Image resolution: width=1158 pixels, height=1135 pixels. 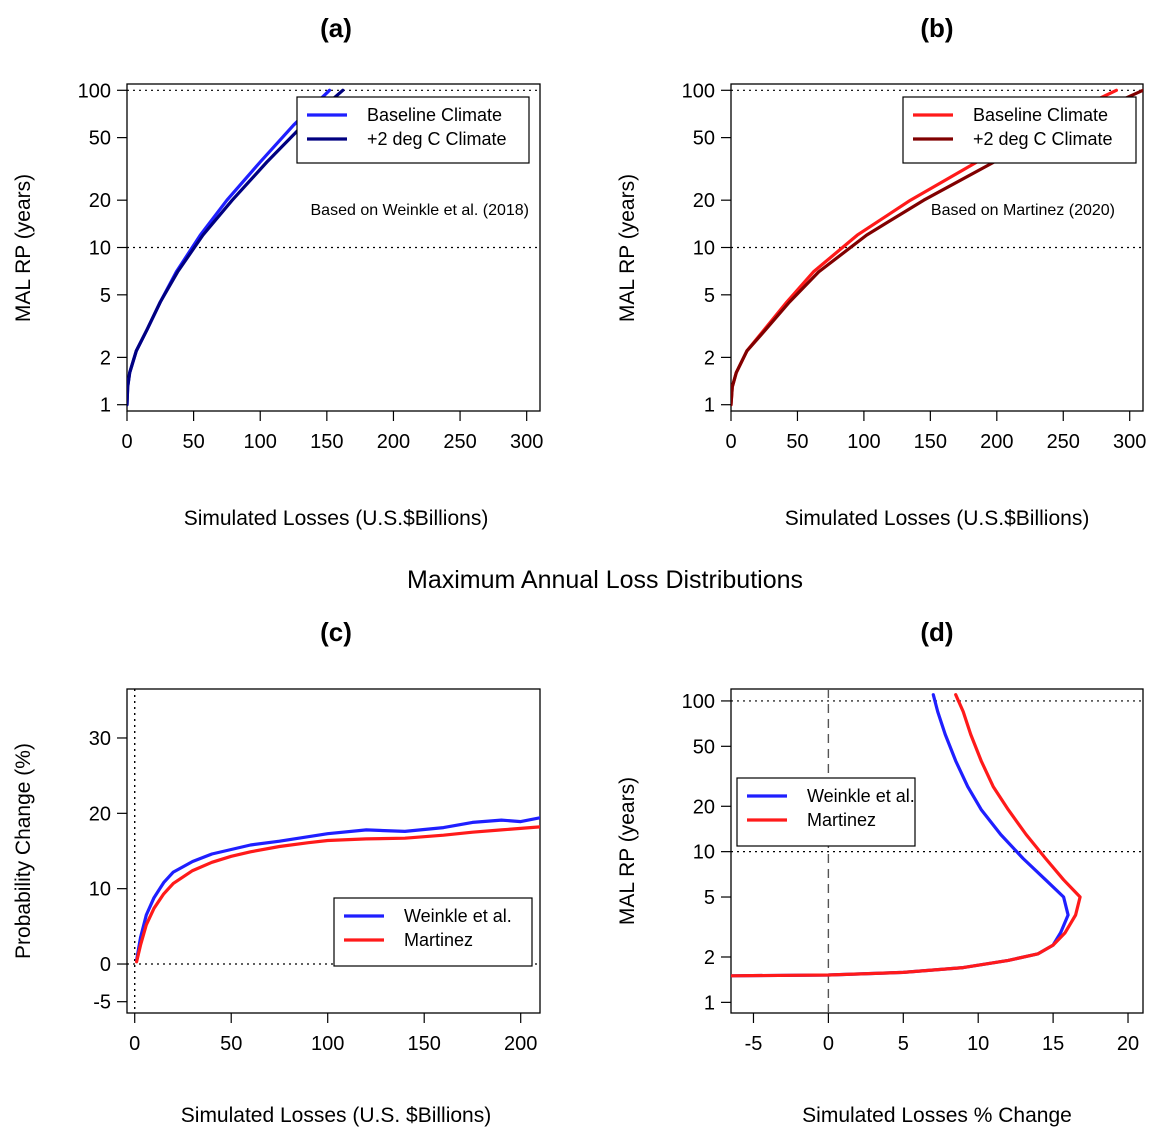 What do you see at coordinates (105, 965) in the screenshot?
I see `panel-c-y-tick-label-1: 0` at bounding box center [105, 965].